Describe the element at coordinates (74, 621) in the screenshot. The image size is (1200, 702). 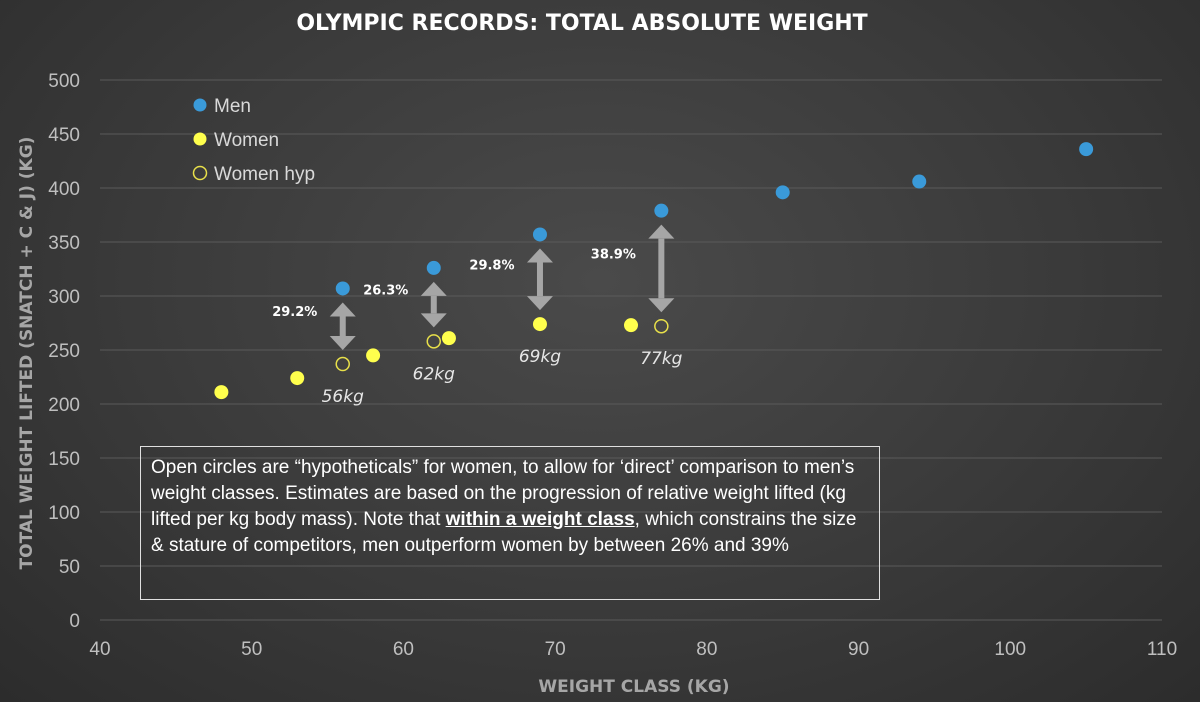
I see `y-tick-label: 0` at that location.